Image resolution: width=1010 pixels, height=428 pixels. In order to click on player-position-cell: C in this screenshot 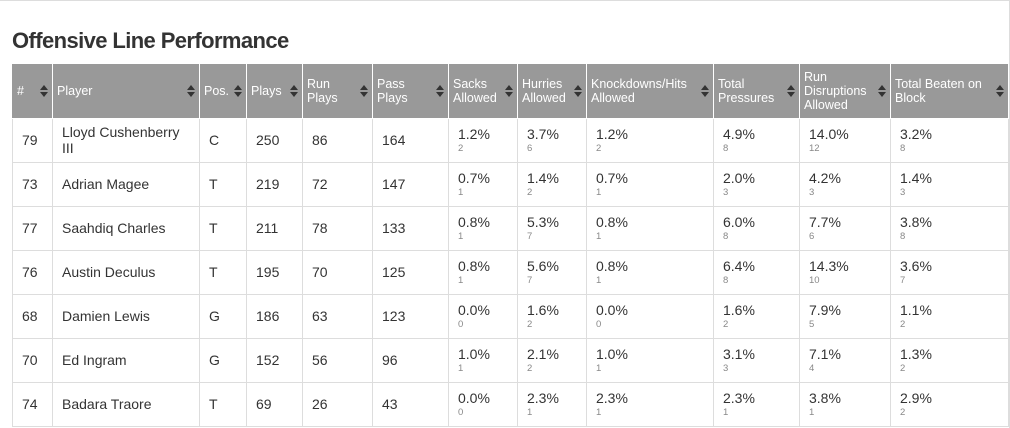, I will do `click(223, 140)`.